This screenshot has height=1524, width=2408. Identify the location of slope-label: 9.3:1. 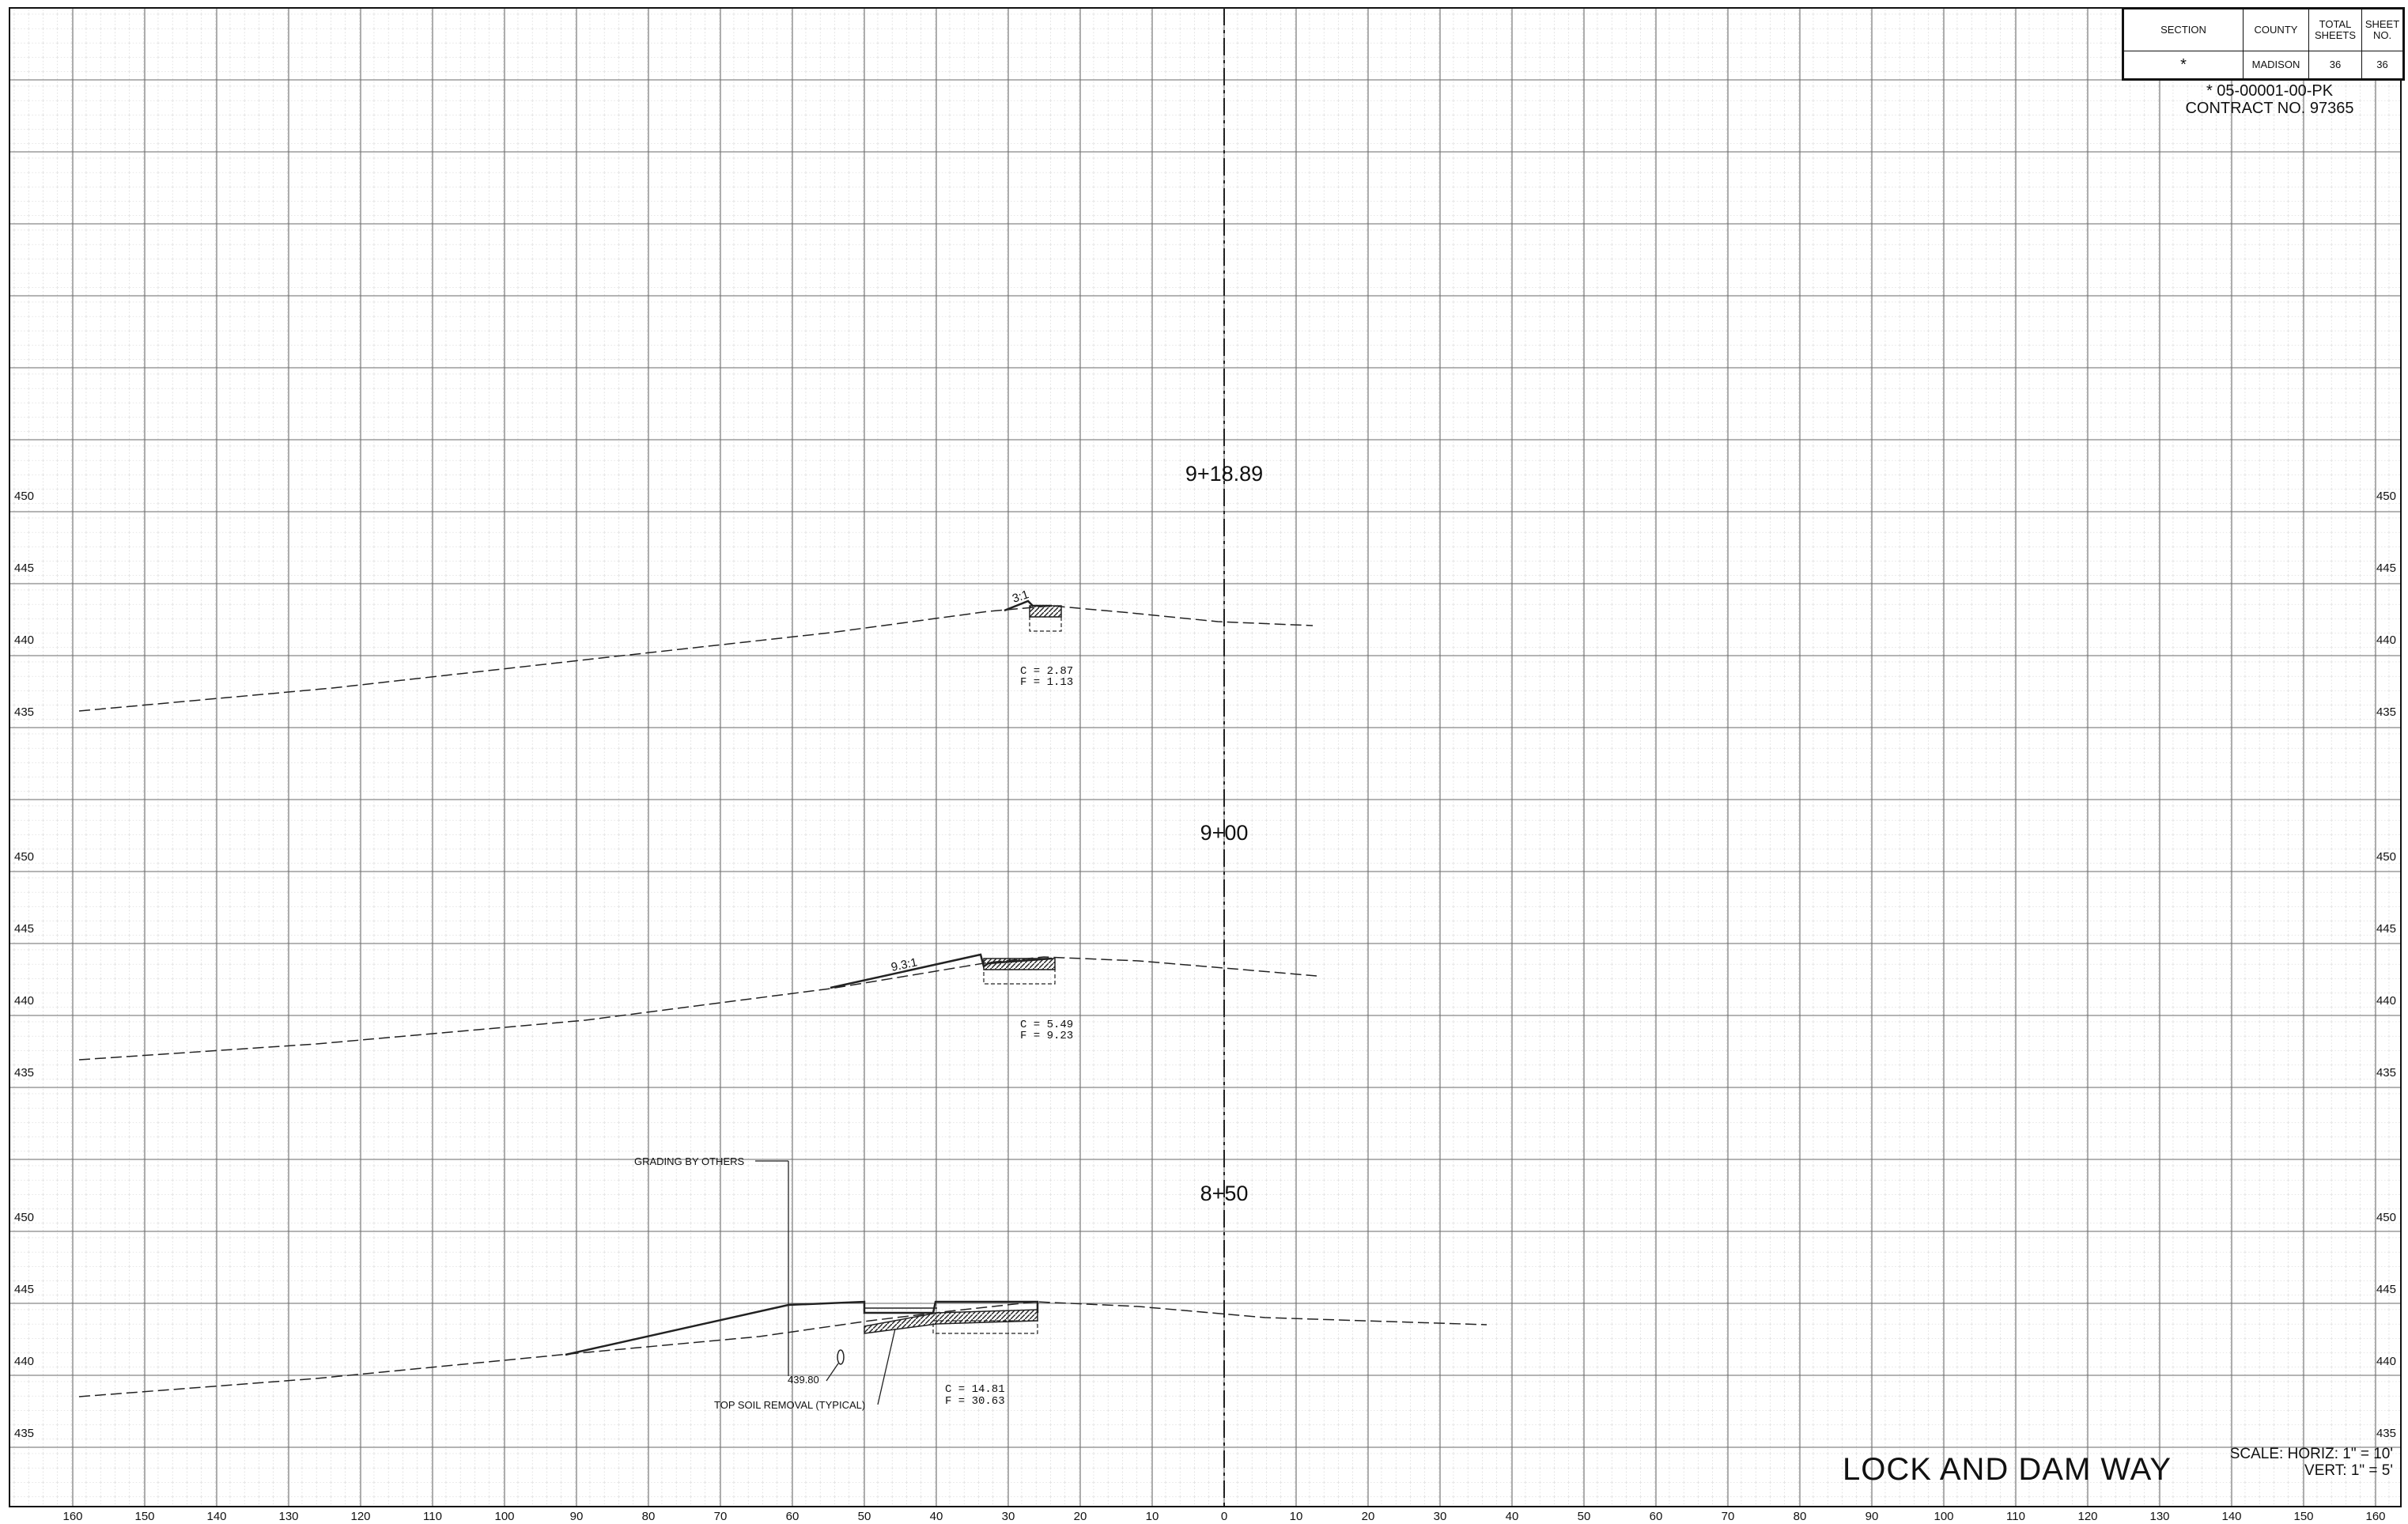
(904, 964).